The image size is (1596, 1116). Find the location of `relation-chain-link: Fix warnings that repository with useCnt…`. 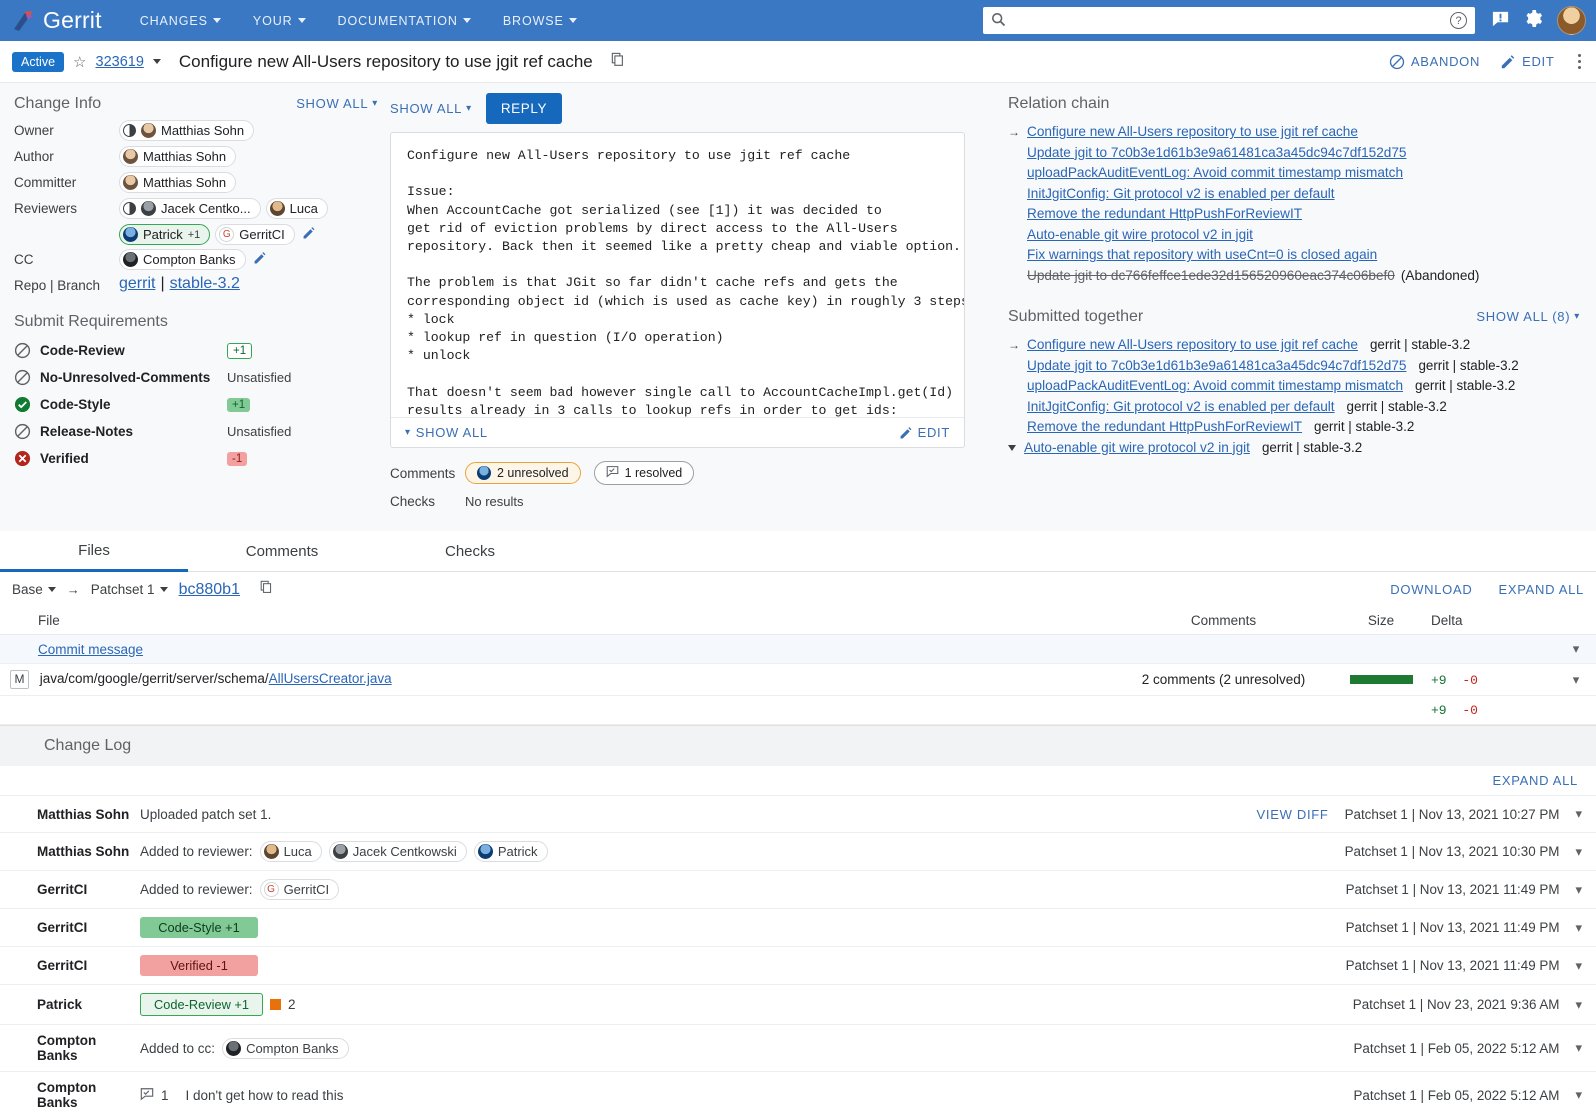

relation-chain-link: Fix warnings that repository with useCnt… is located at coordinates (1202, 254).